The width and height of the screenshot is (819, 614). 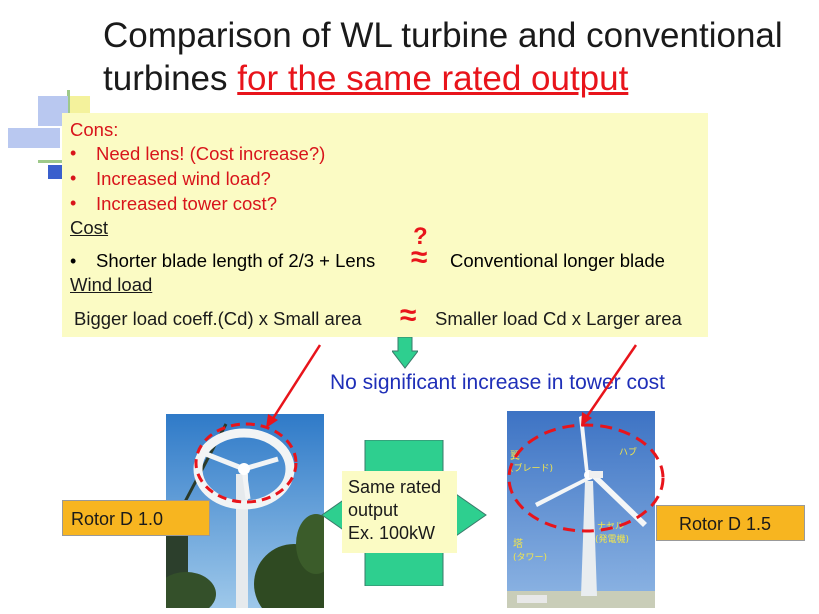 What do you see at coordinates (581, 509) in the screenshot?
I see `conventional-turbine-photo: 翼 (ブレード) ハブ ナセル (発電機) 塔 (タワー)` at bounding box center [581, 509].